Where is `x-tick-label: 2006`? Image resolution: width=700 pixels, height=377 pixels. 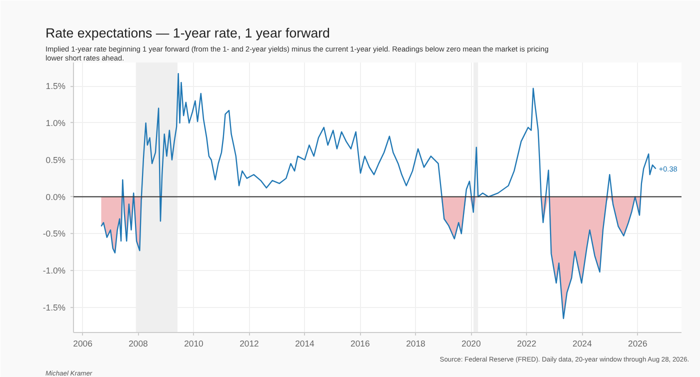
x-tick-label: 2006 is located at coordinates (83, 343).